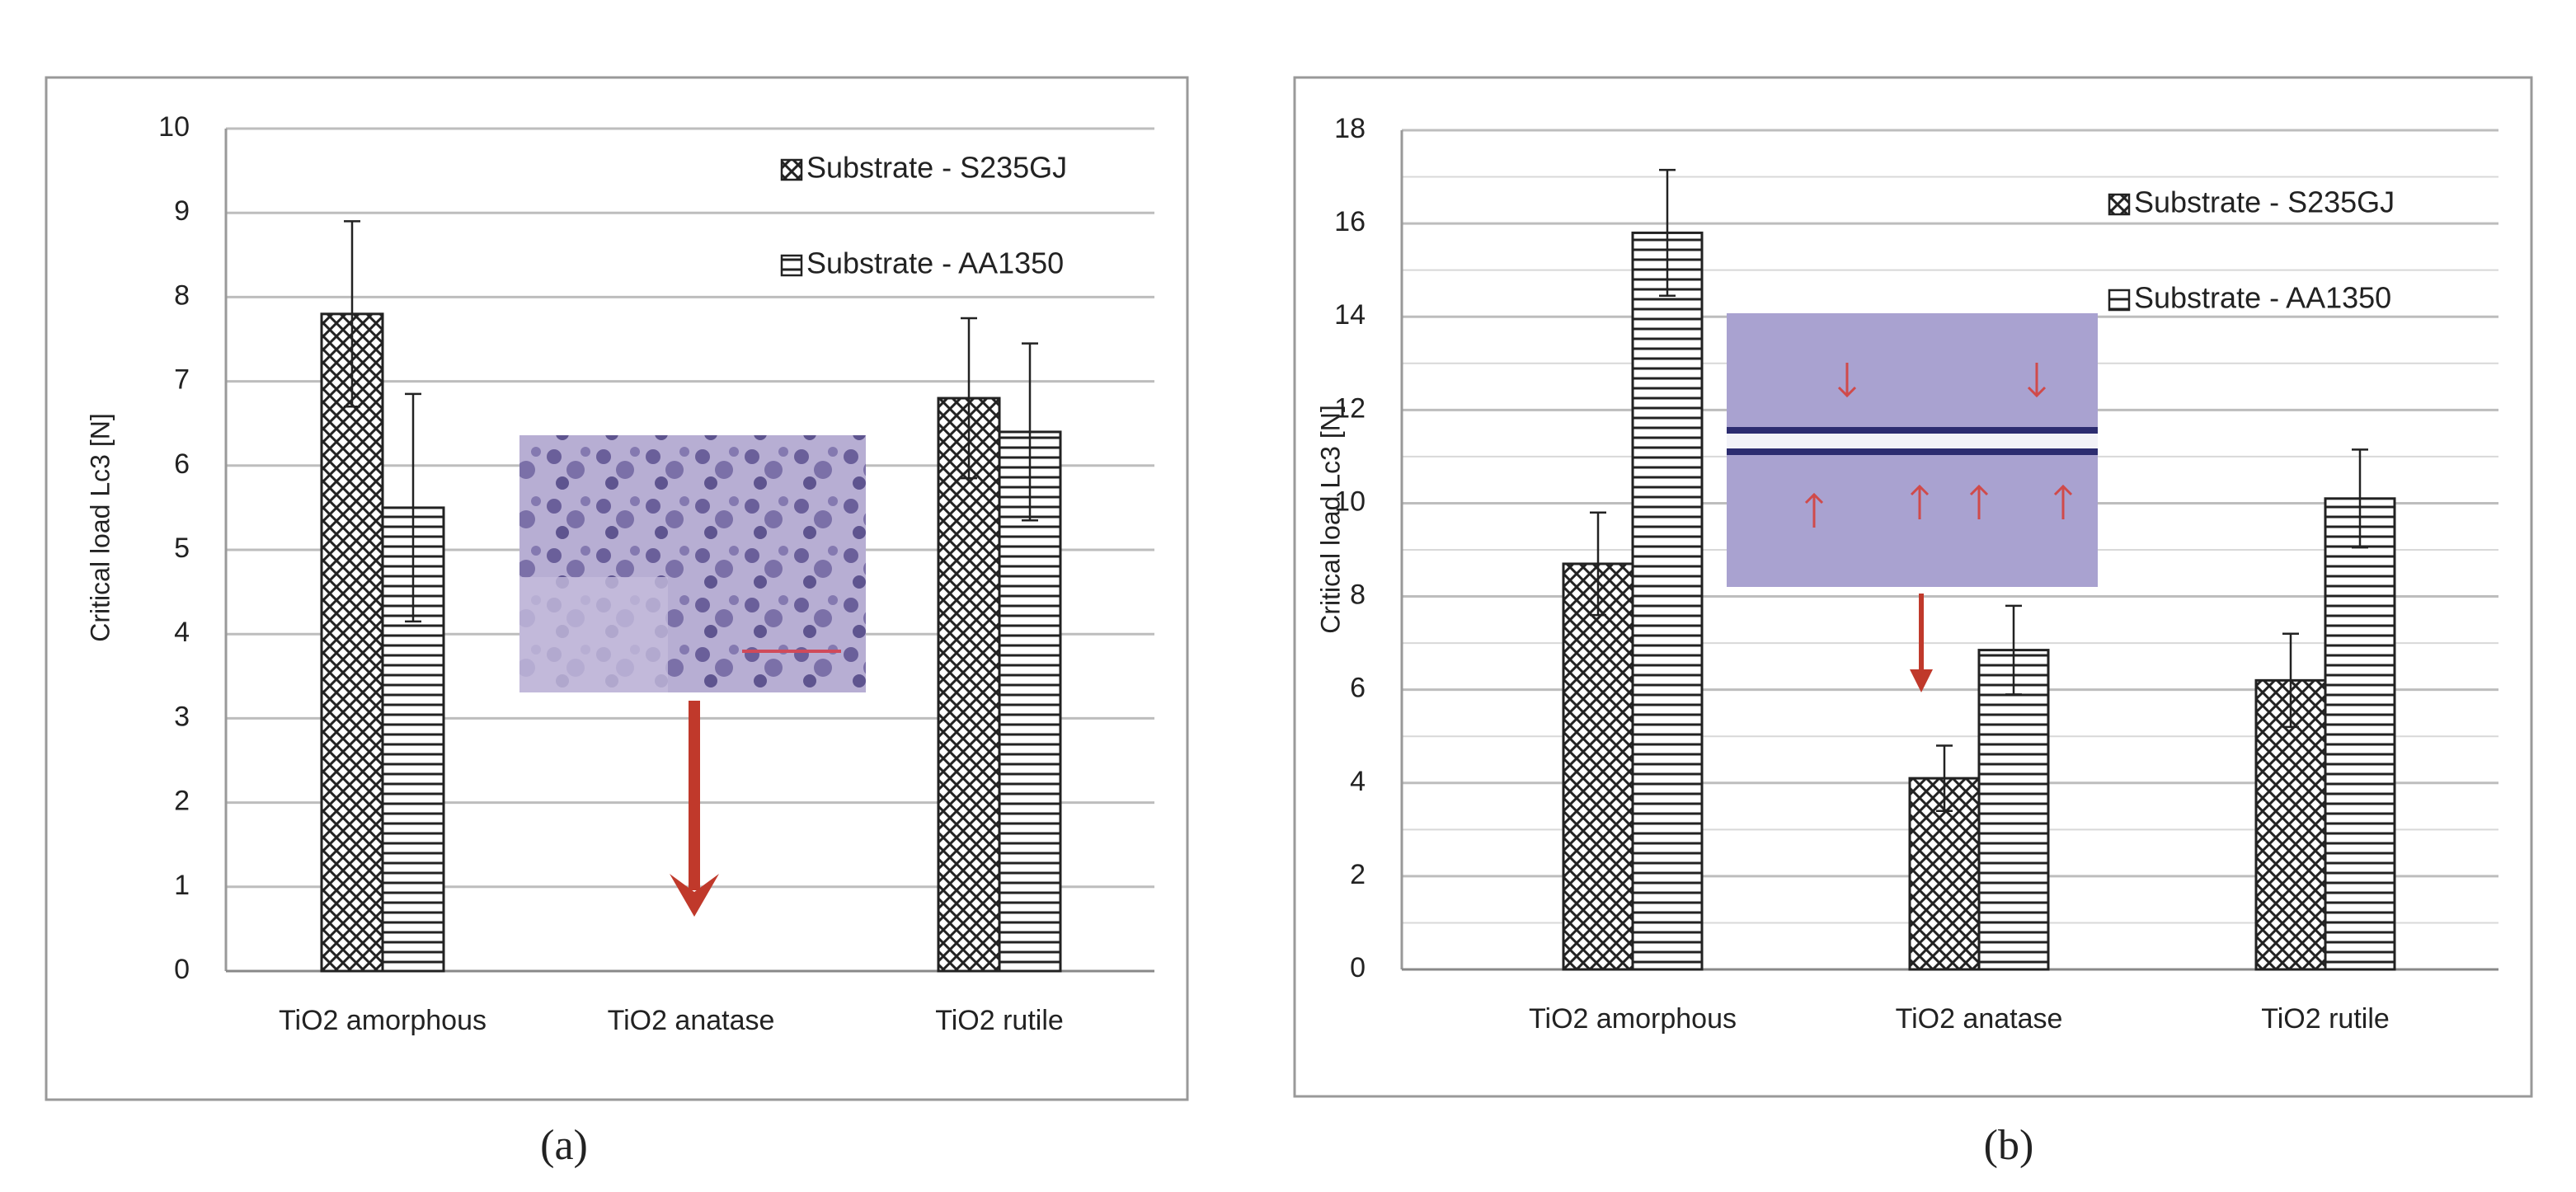  What do you see at coordinates (1350, 315) in the screenshot?
I see `y-tick-label: 14` at bounding box center [1350, 315].